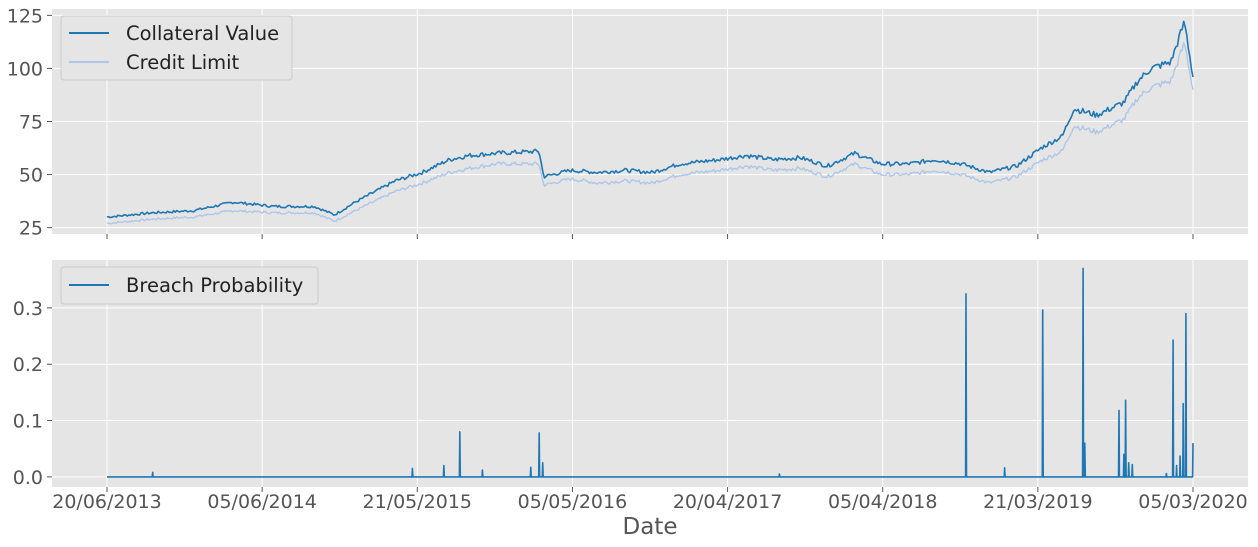 The image size is (1258, 547). I want to click on top-y-ticks: 25 50 75 100 125, so click(29, 122).